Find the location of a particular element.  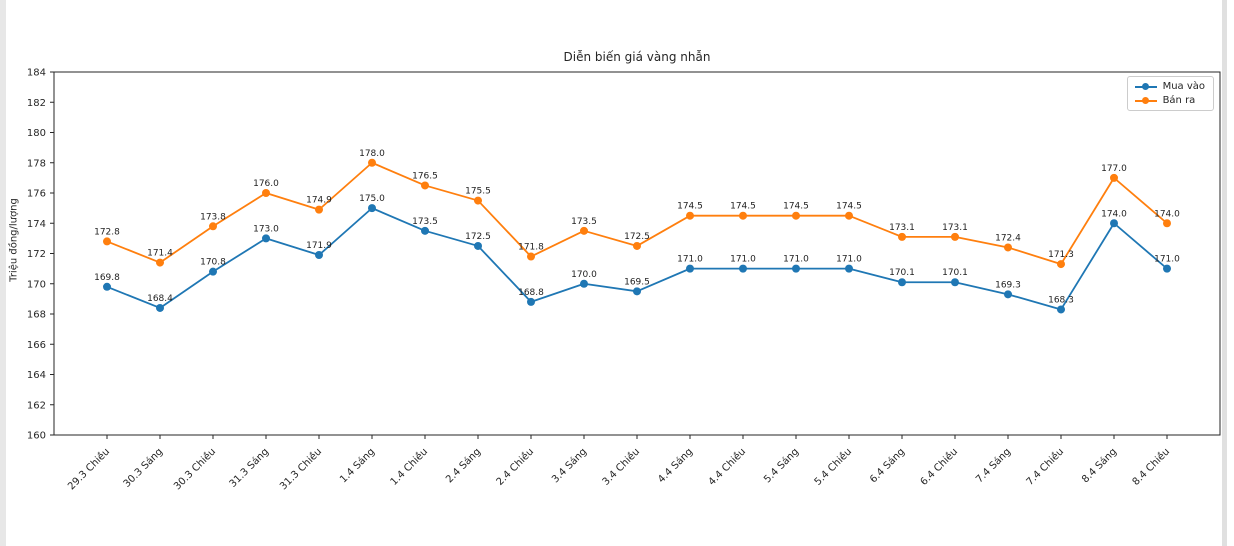

data-point-label: 171.8 is located at coordinates (531, 248).